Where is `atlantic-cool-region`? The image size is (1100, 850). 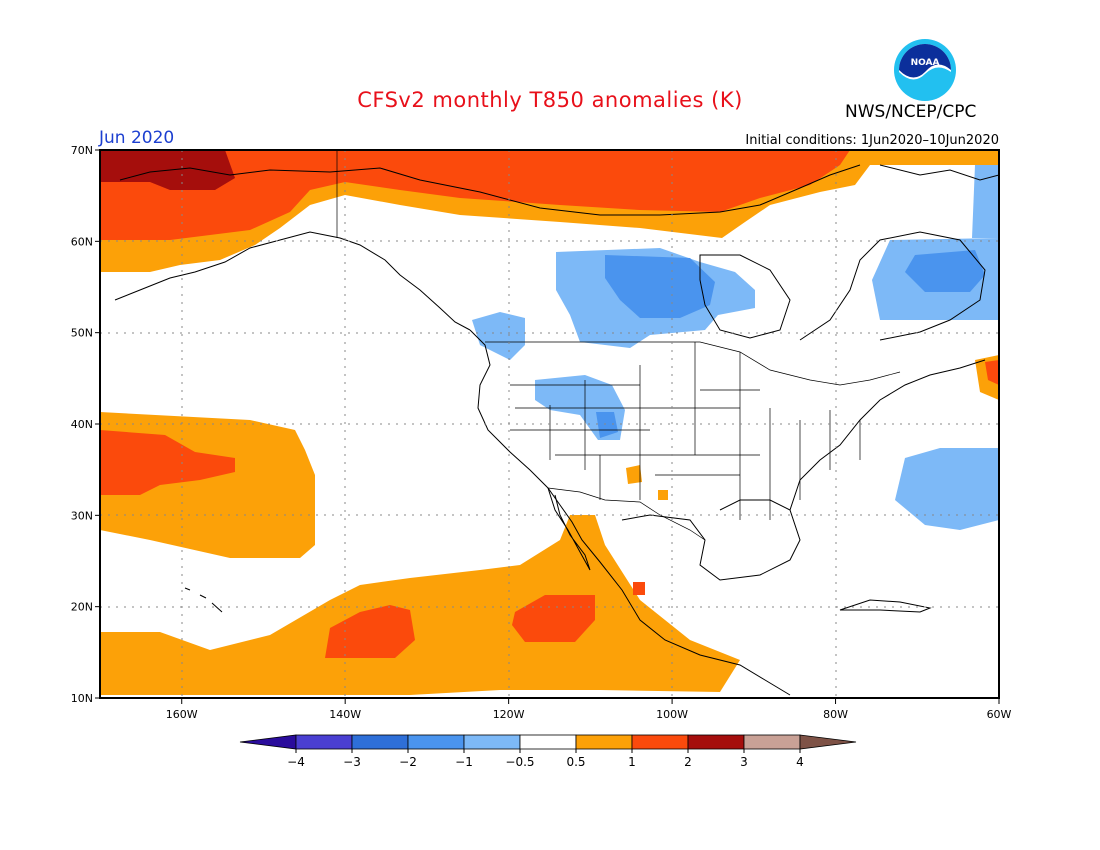
atlantic-cool-region is located at coordinates (947, 489).